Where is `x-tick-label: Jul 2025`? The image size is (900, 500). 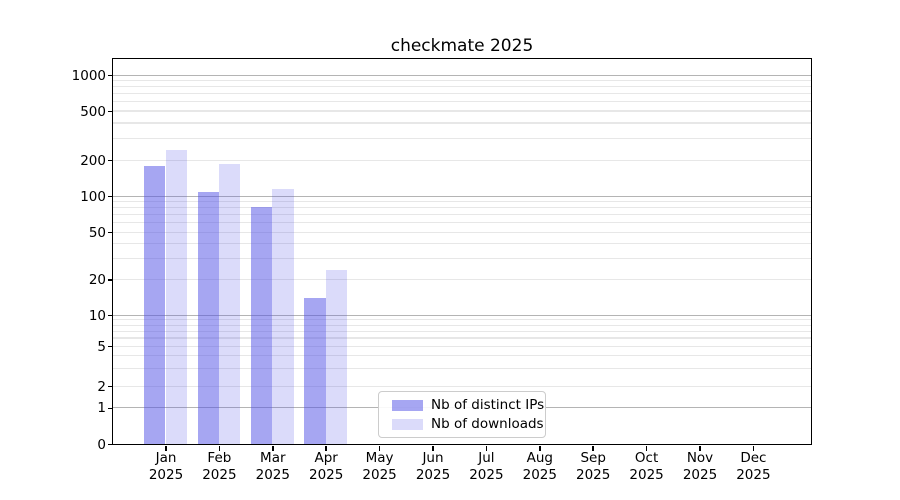
x-tick-label: Jul 2025 is located at coordinates (486, 466).